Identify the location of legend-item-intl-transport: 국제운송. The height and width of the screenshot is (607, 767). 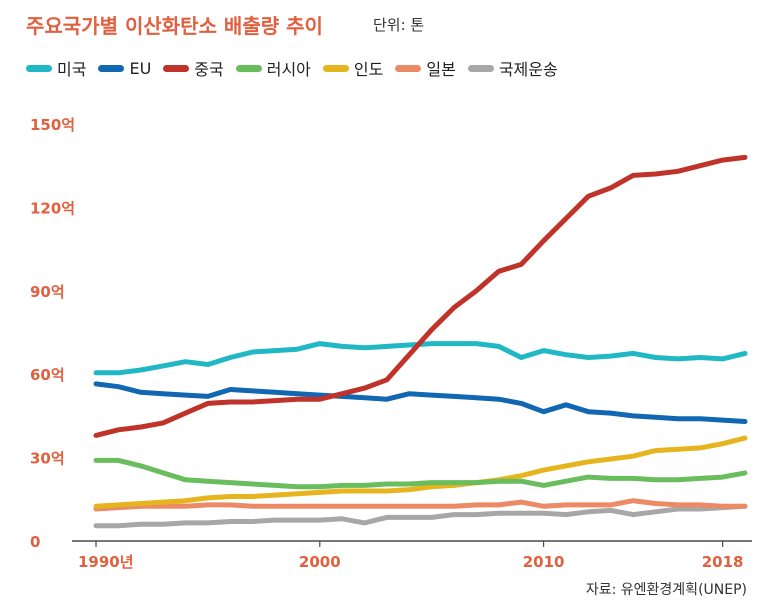
(512, 68).